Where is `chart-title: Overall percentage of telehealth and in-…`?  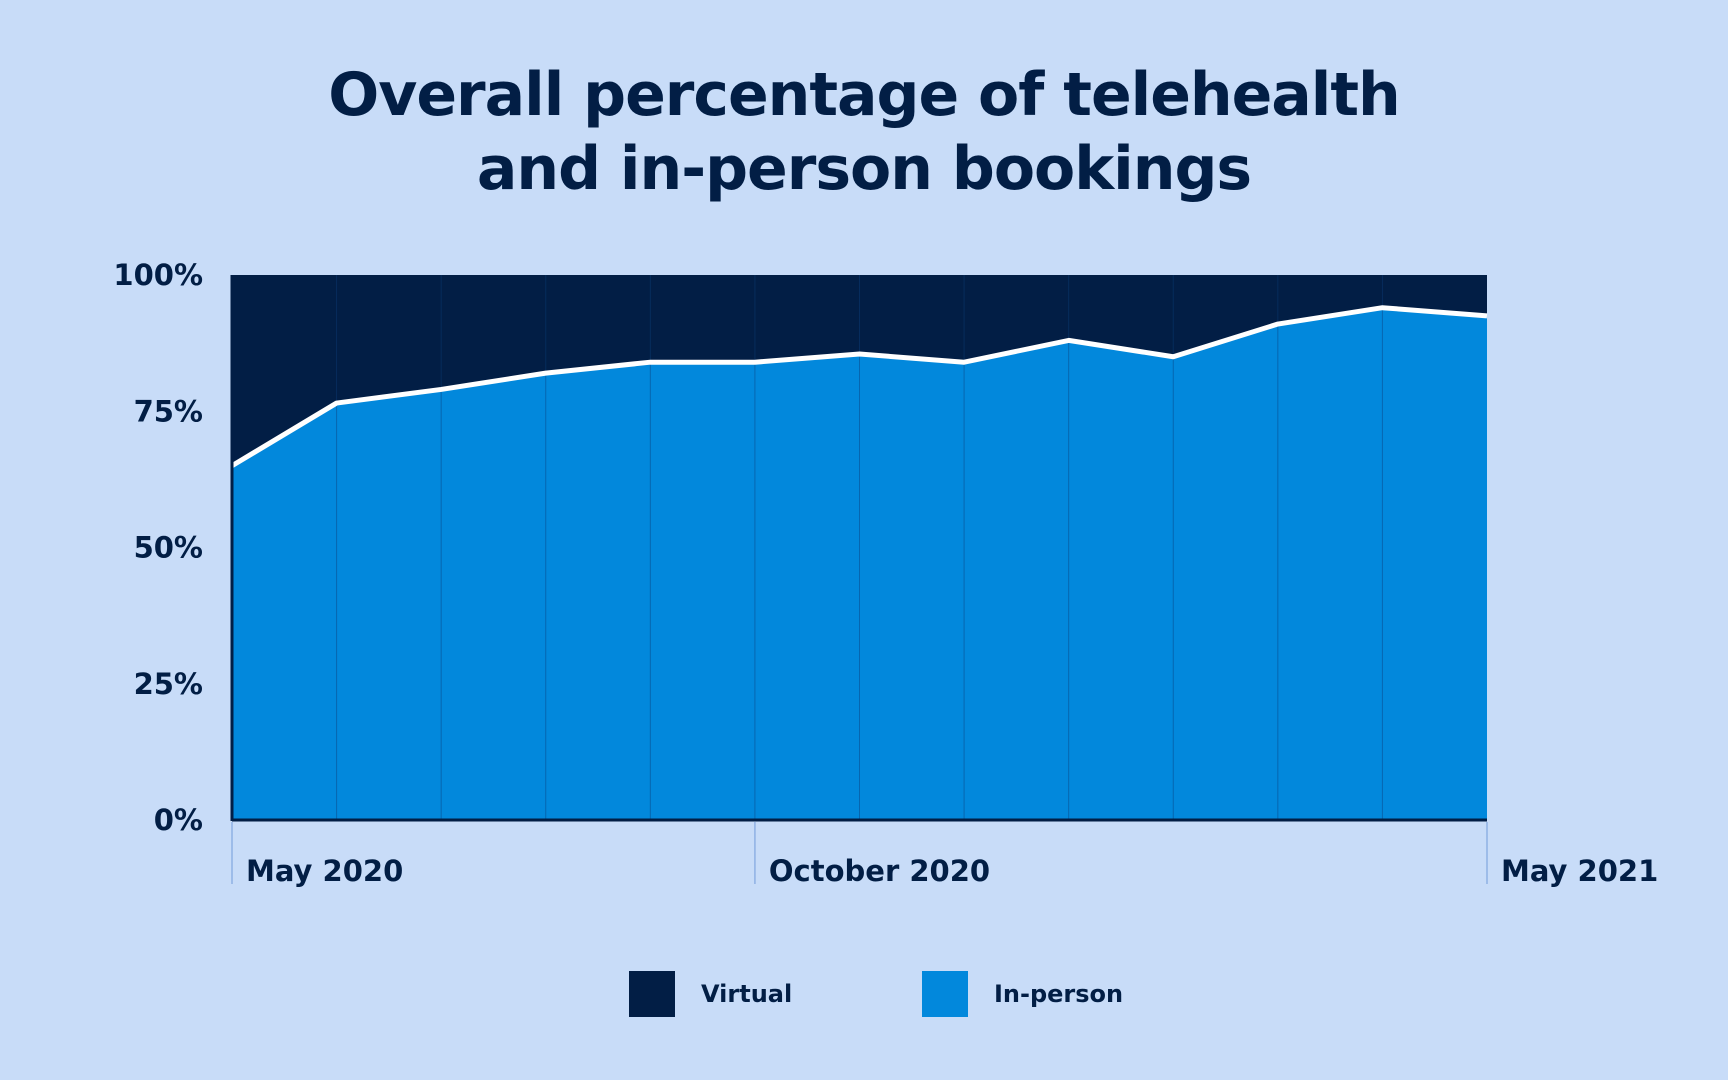 chart-title: Overall percentage of telehealth and in-… is located at coordinates (864, 132).